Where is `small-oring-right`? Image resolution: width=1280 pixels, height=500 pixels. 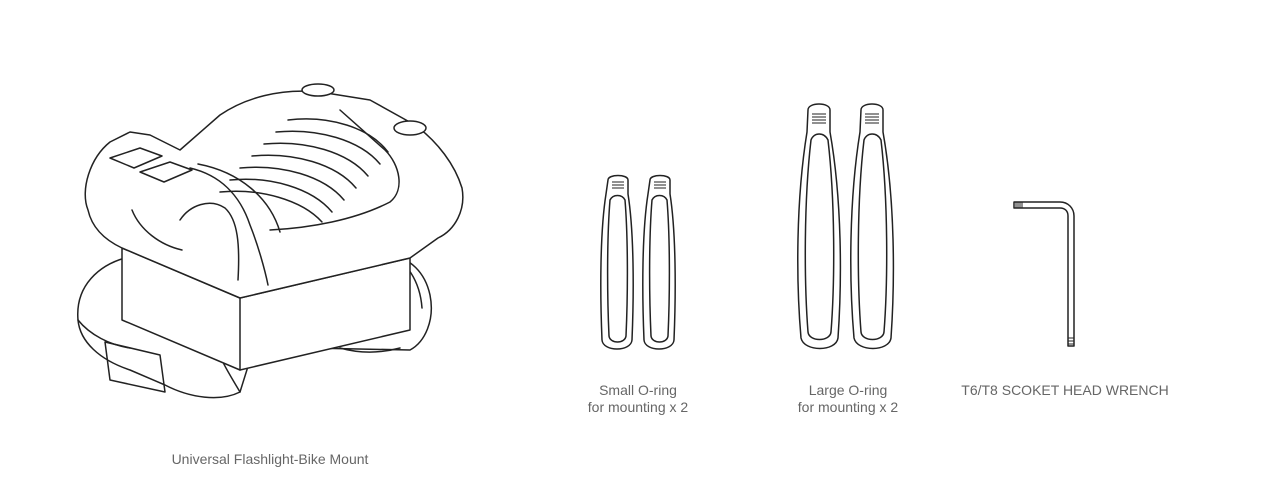 small-oring-right is located at coordinates (659, 262).